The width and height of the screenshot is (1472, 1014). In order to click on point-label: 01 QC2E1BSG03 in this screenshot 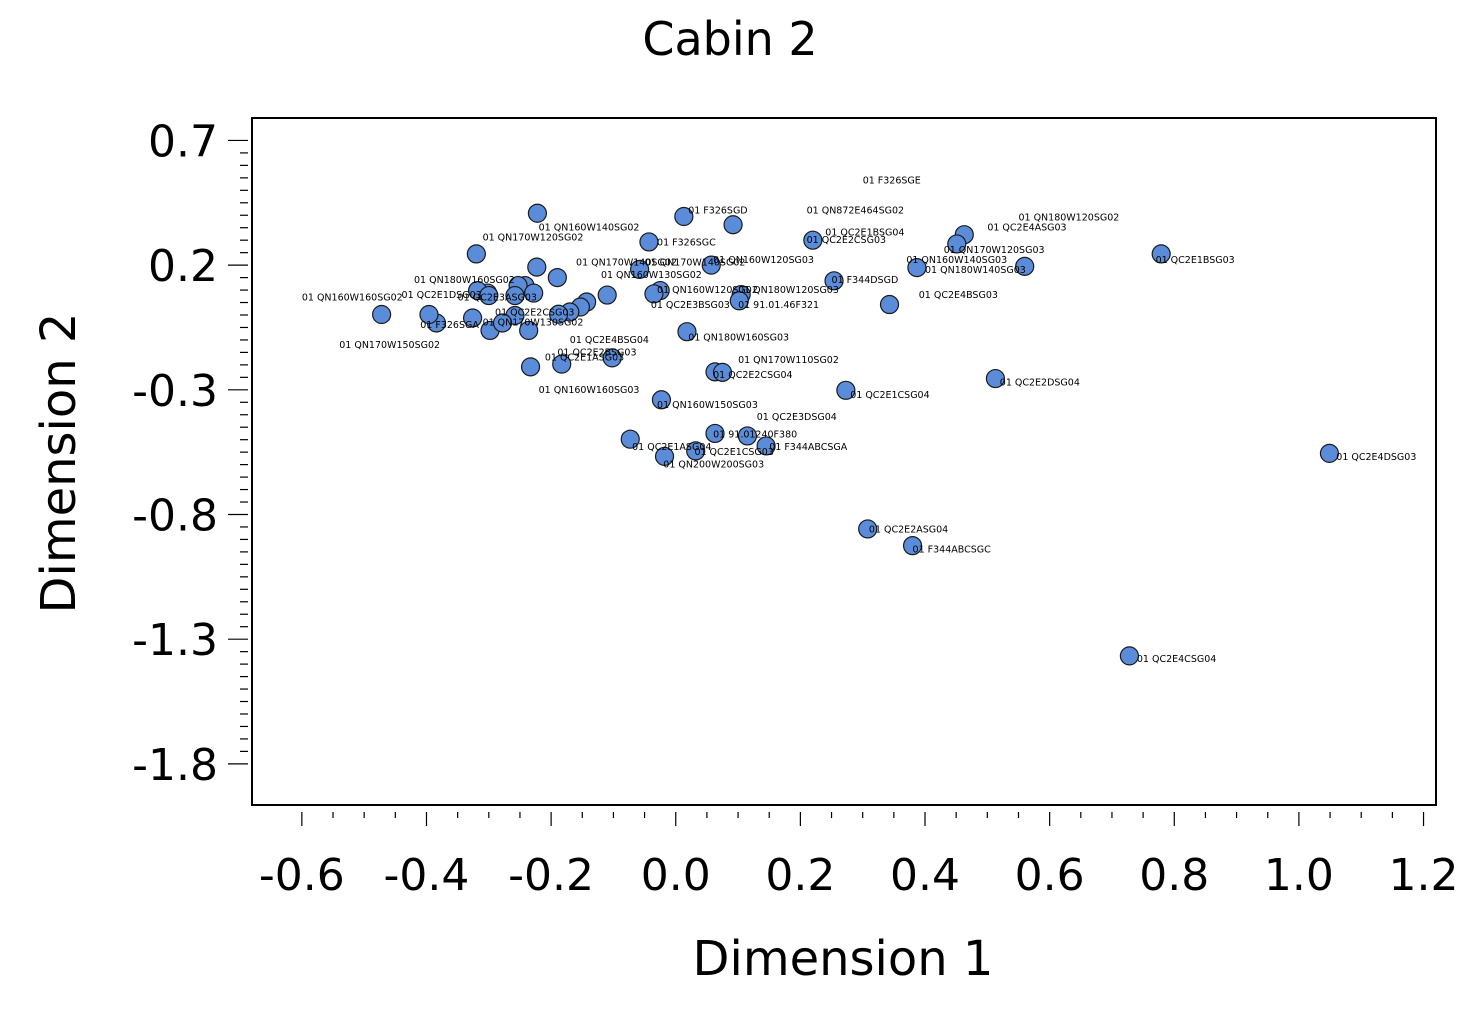, I will do `click(1195, 260)`.